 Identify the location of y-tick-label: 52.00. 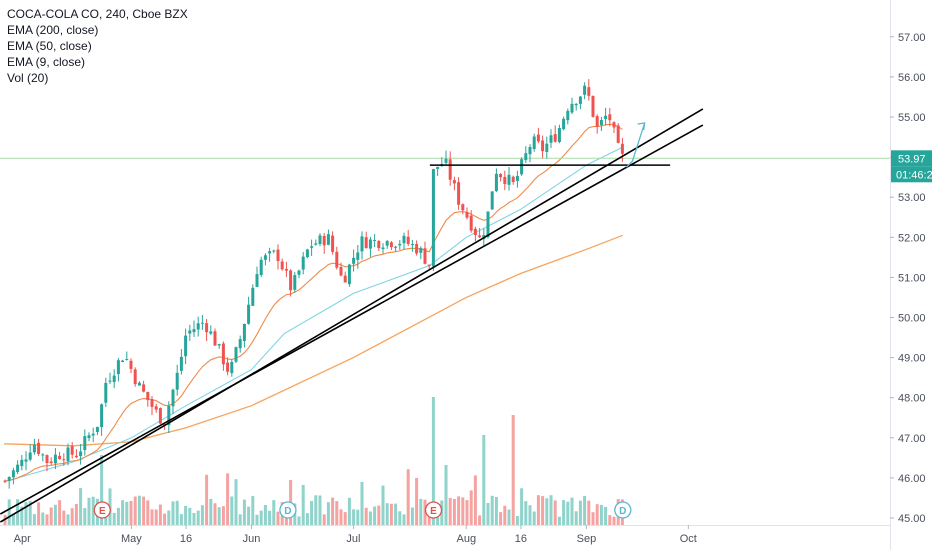
(912, 238).